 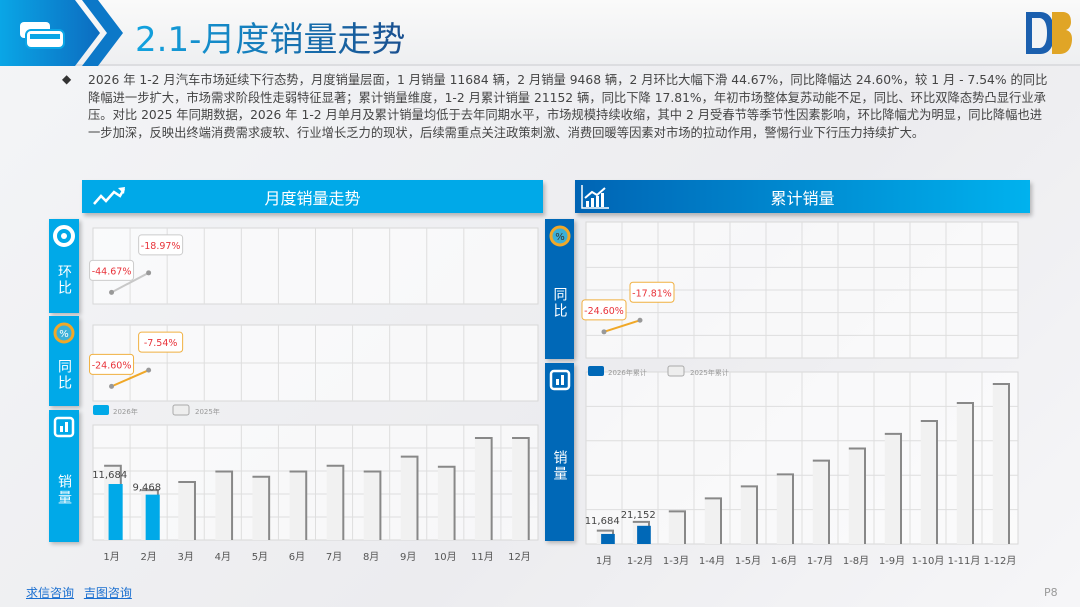 I want to click on side-label-yoy: % 同比, so click(x=64, y=361).